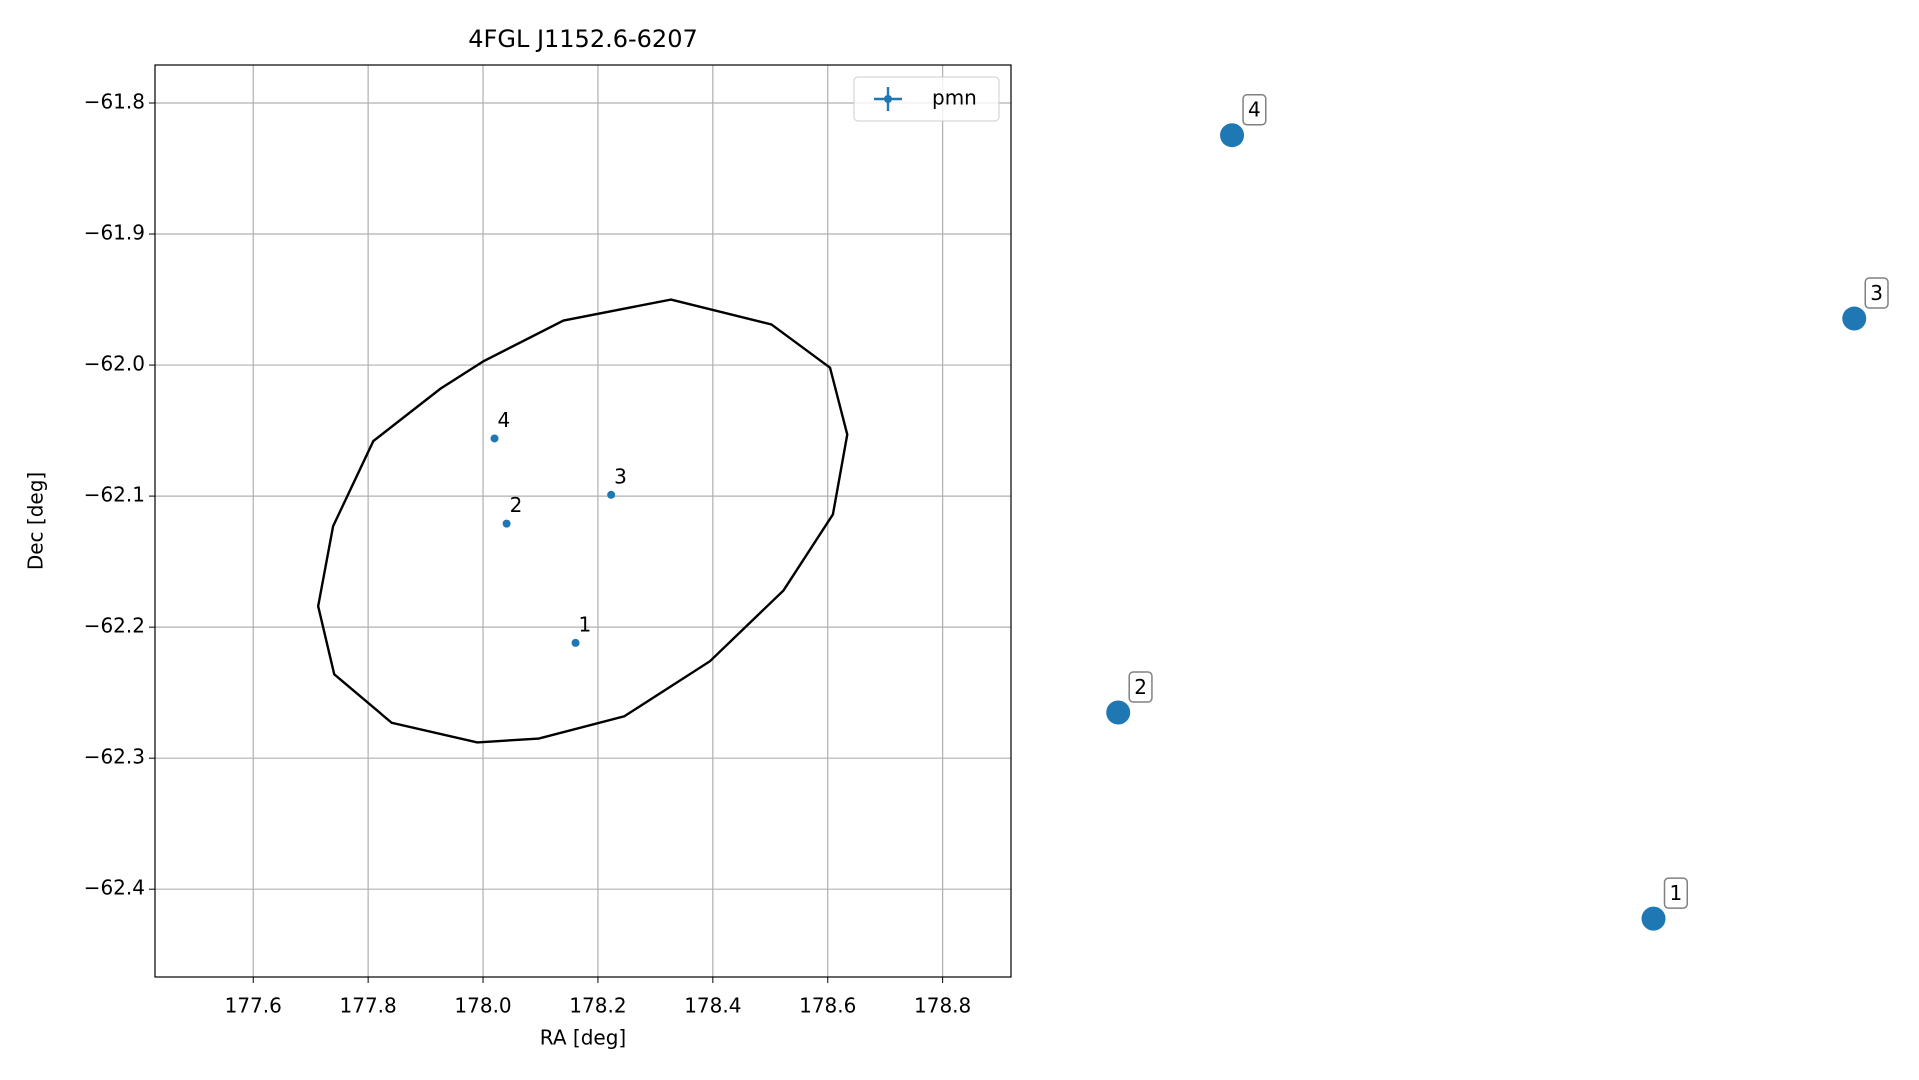  Describe the element at coordinates (597, 1006) in the screenshot. I see `x-tick-label: 178.2` at that location.